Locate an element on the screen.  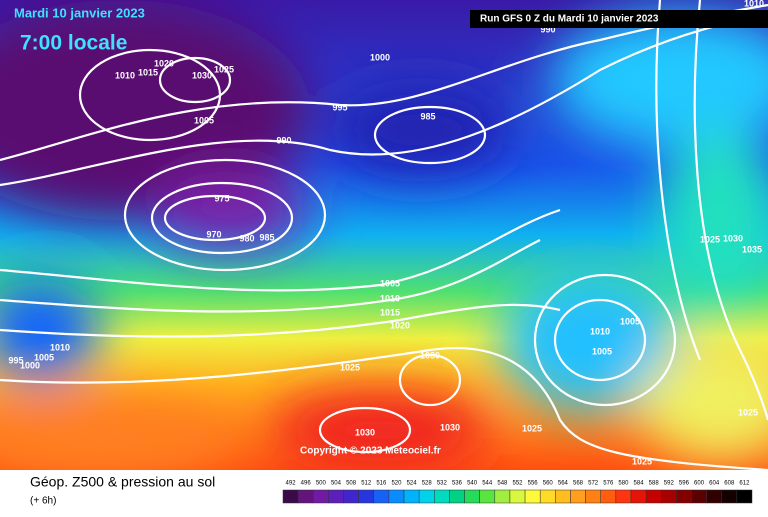
legend-label: 612 is located at coordinates (744, 484).